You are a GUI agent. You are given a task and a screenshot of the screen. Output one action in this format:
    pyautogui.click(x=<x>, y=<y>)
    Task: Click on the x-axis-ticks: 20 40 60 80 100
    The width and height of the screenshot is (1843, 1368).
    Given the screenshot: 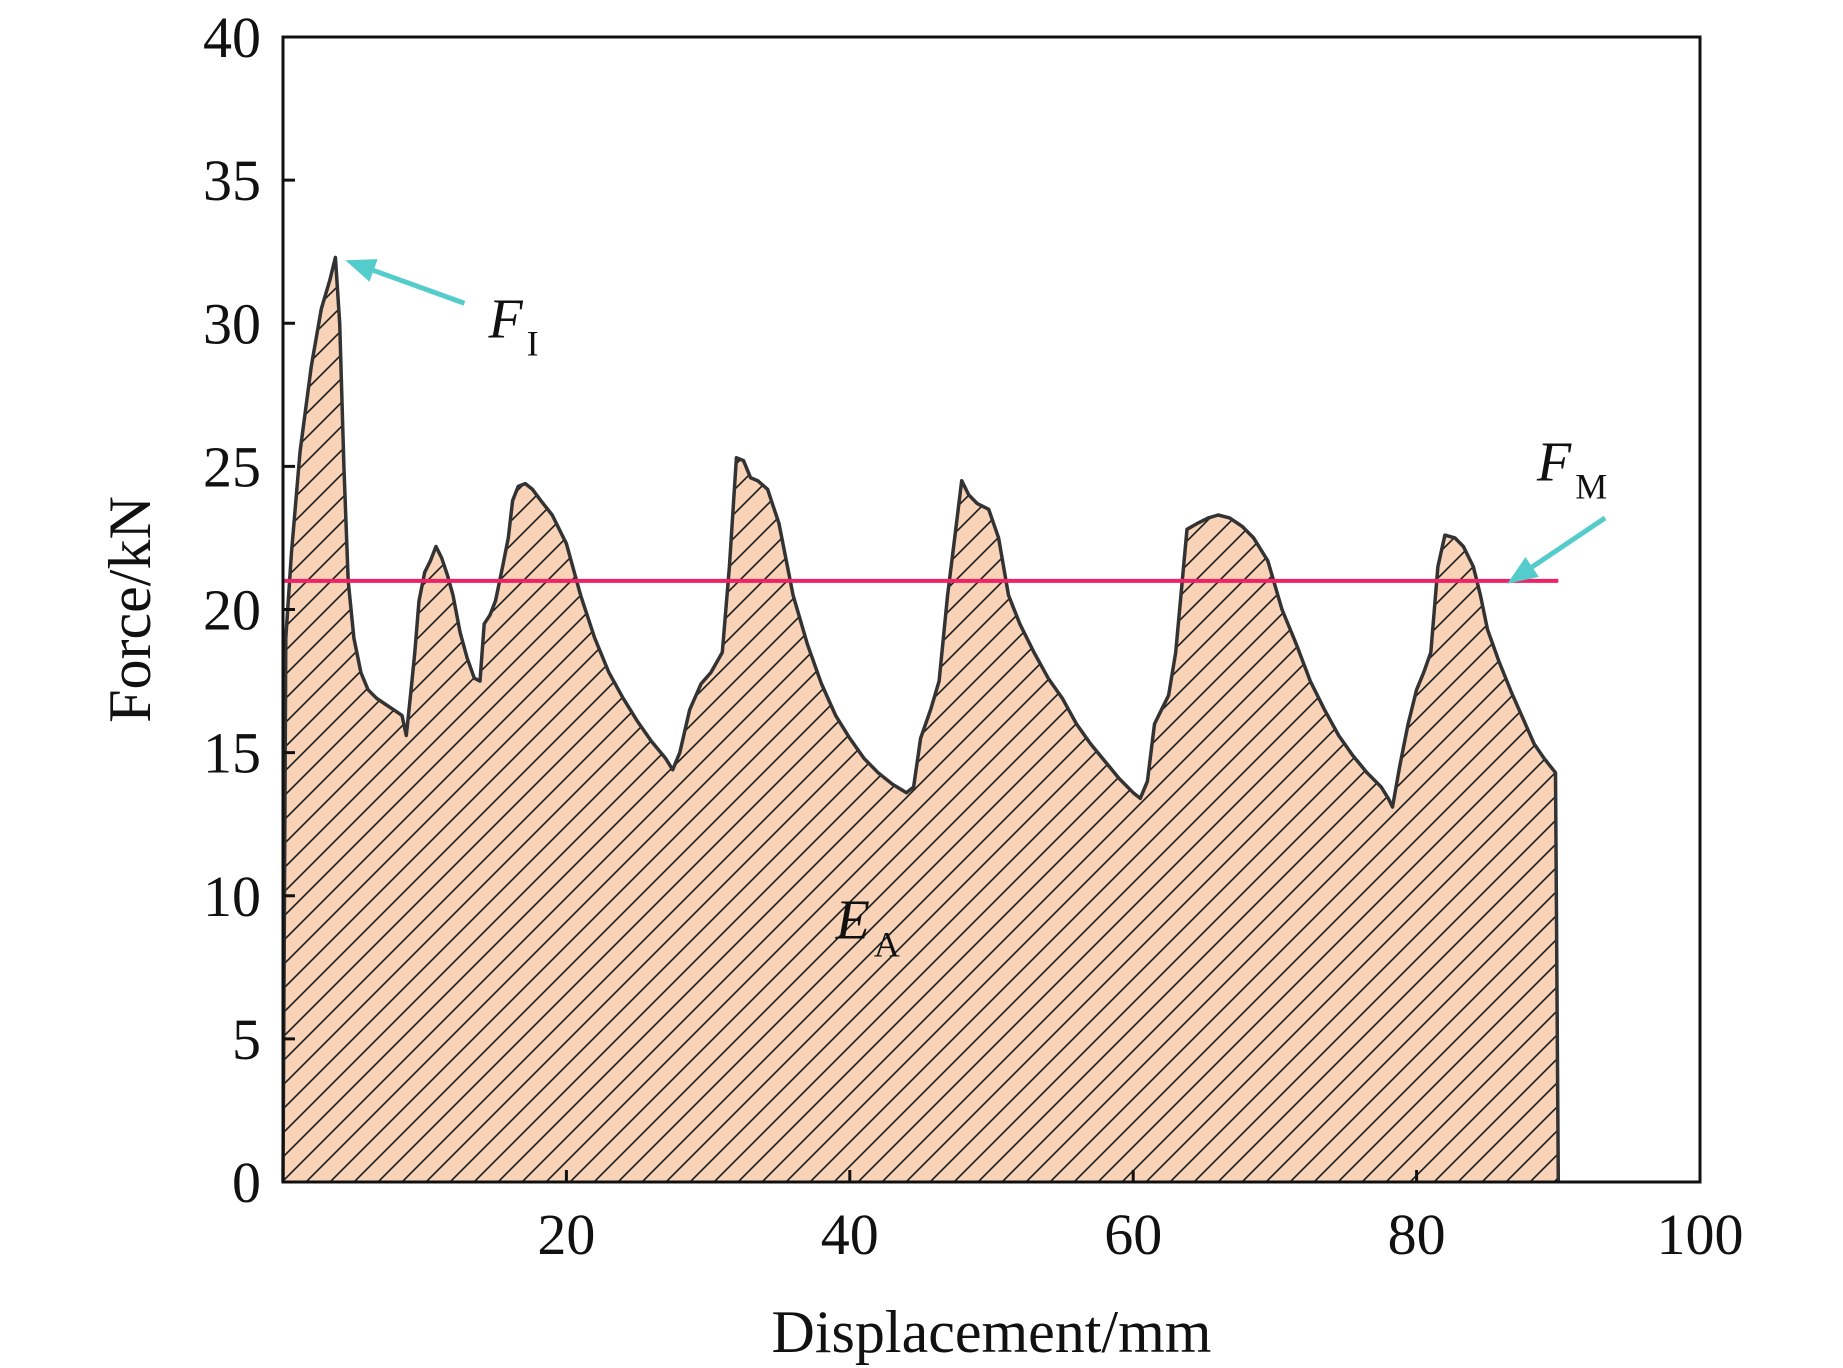 What is the action you would take?
    pyautogui.click(x=1140, y=1218)
    